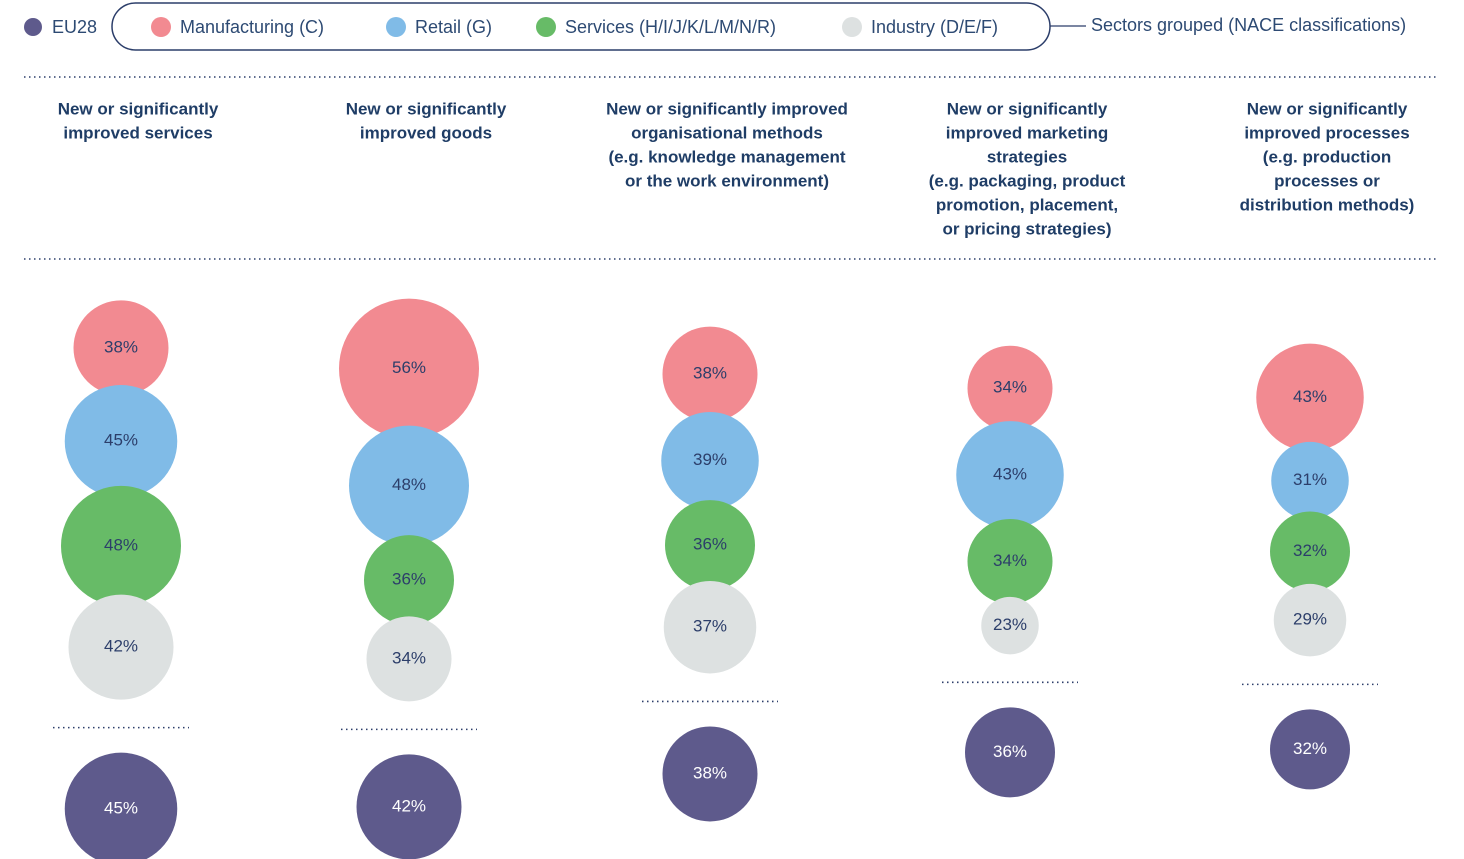  I want to click on legend-label: Services (H/I/J/K/L/M/N/R), so click(670, 27).